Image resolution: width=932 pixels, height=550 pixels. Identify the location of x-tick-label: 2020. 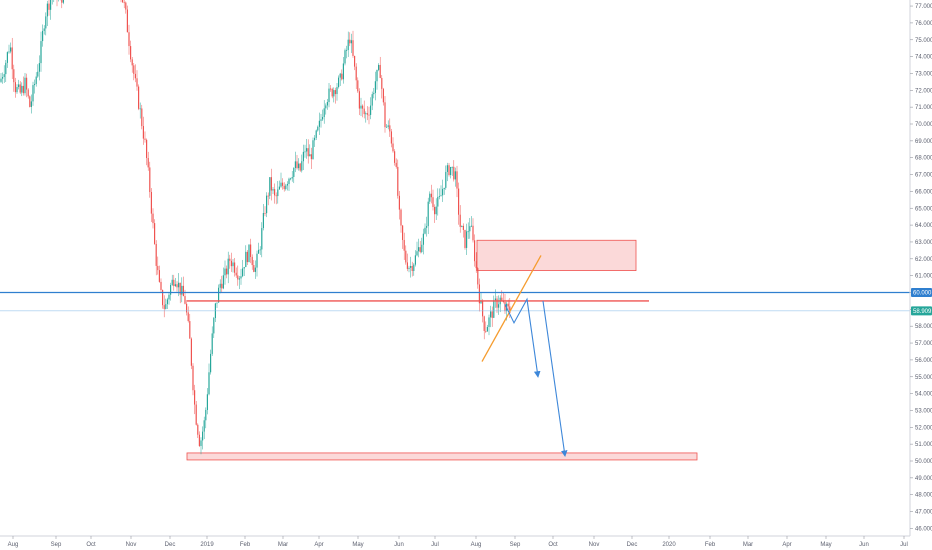
(669, 545).